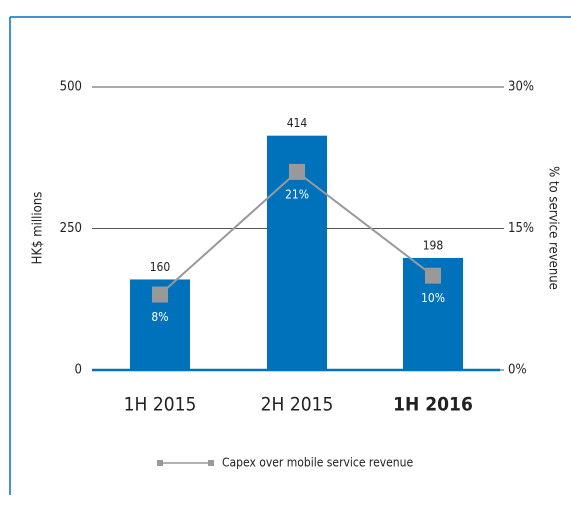 The width and height of the screenshot is (571, 506). Describe the element at coordinates (78, 370) in the screenshot. I see `y-tick-label: 0` at that location.